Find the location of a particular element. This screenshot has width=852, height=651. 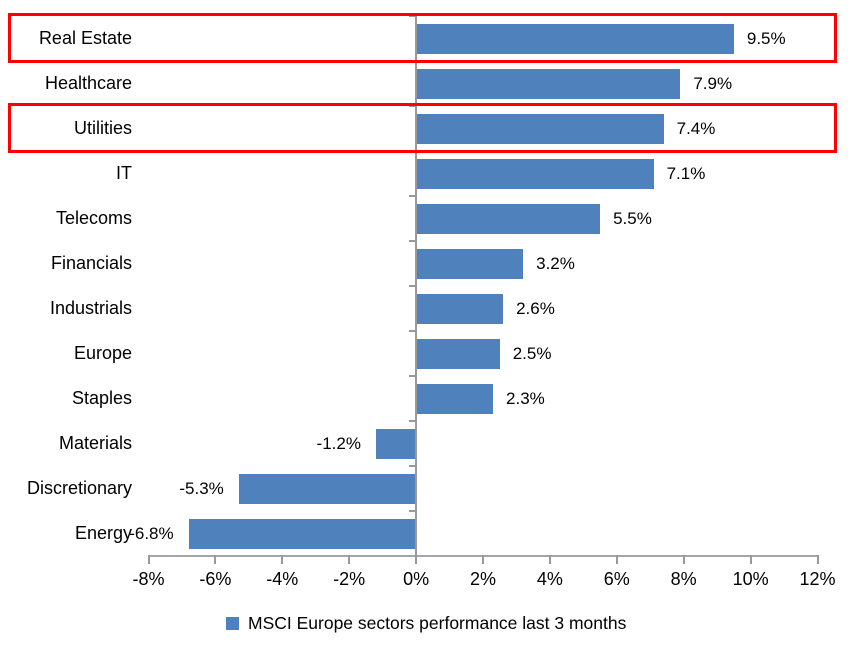

bar-value-label: 7.9% is located at coordinates (713, 83).